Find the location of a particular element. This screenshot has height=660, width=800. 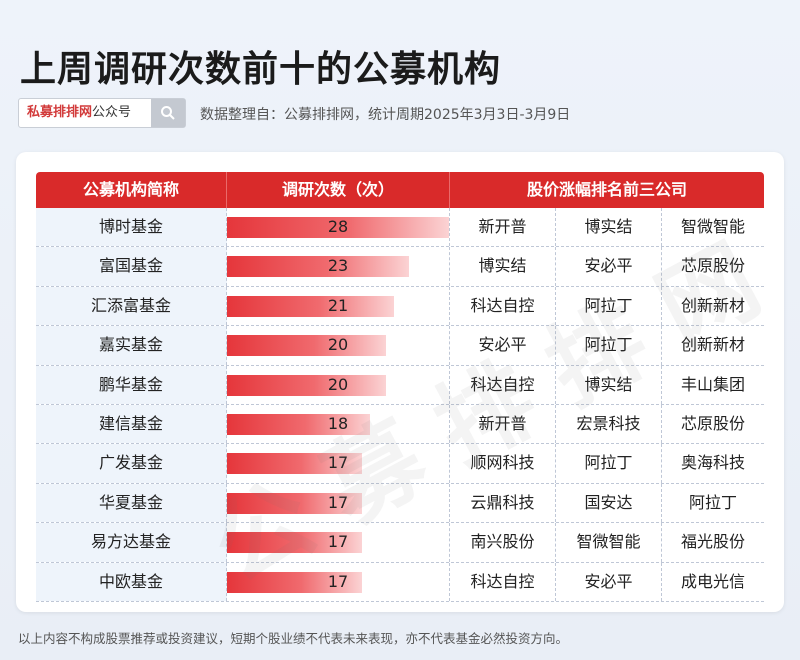

company-cell: 顺网科技 is located at coordinates (503, 463).